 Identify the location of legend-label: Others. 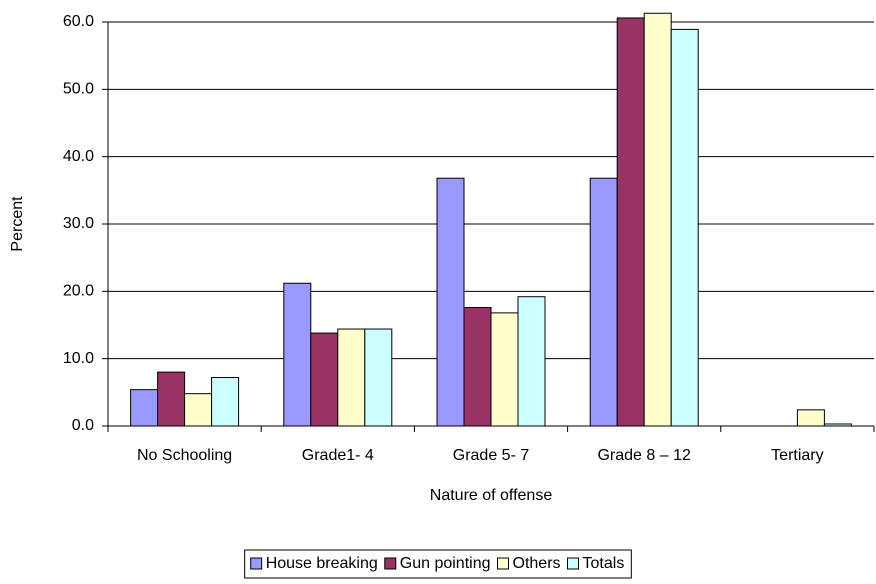
(537, 563).